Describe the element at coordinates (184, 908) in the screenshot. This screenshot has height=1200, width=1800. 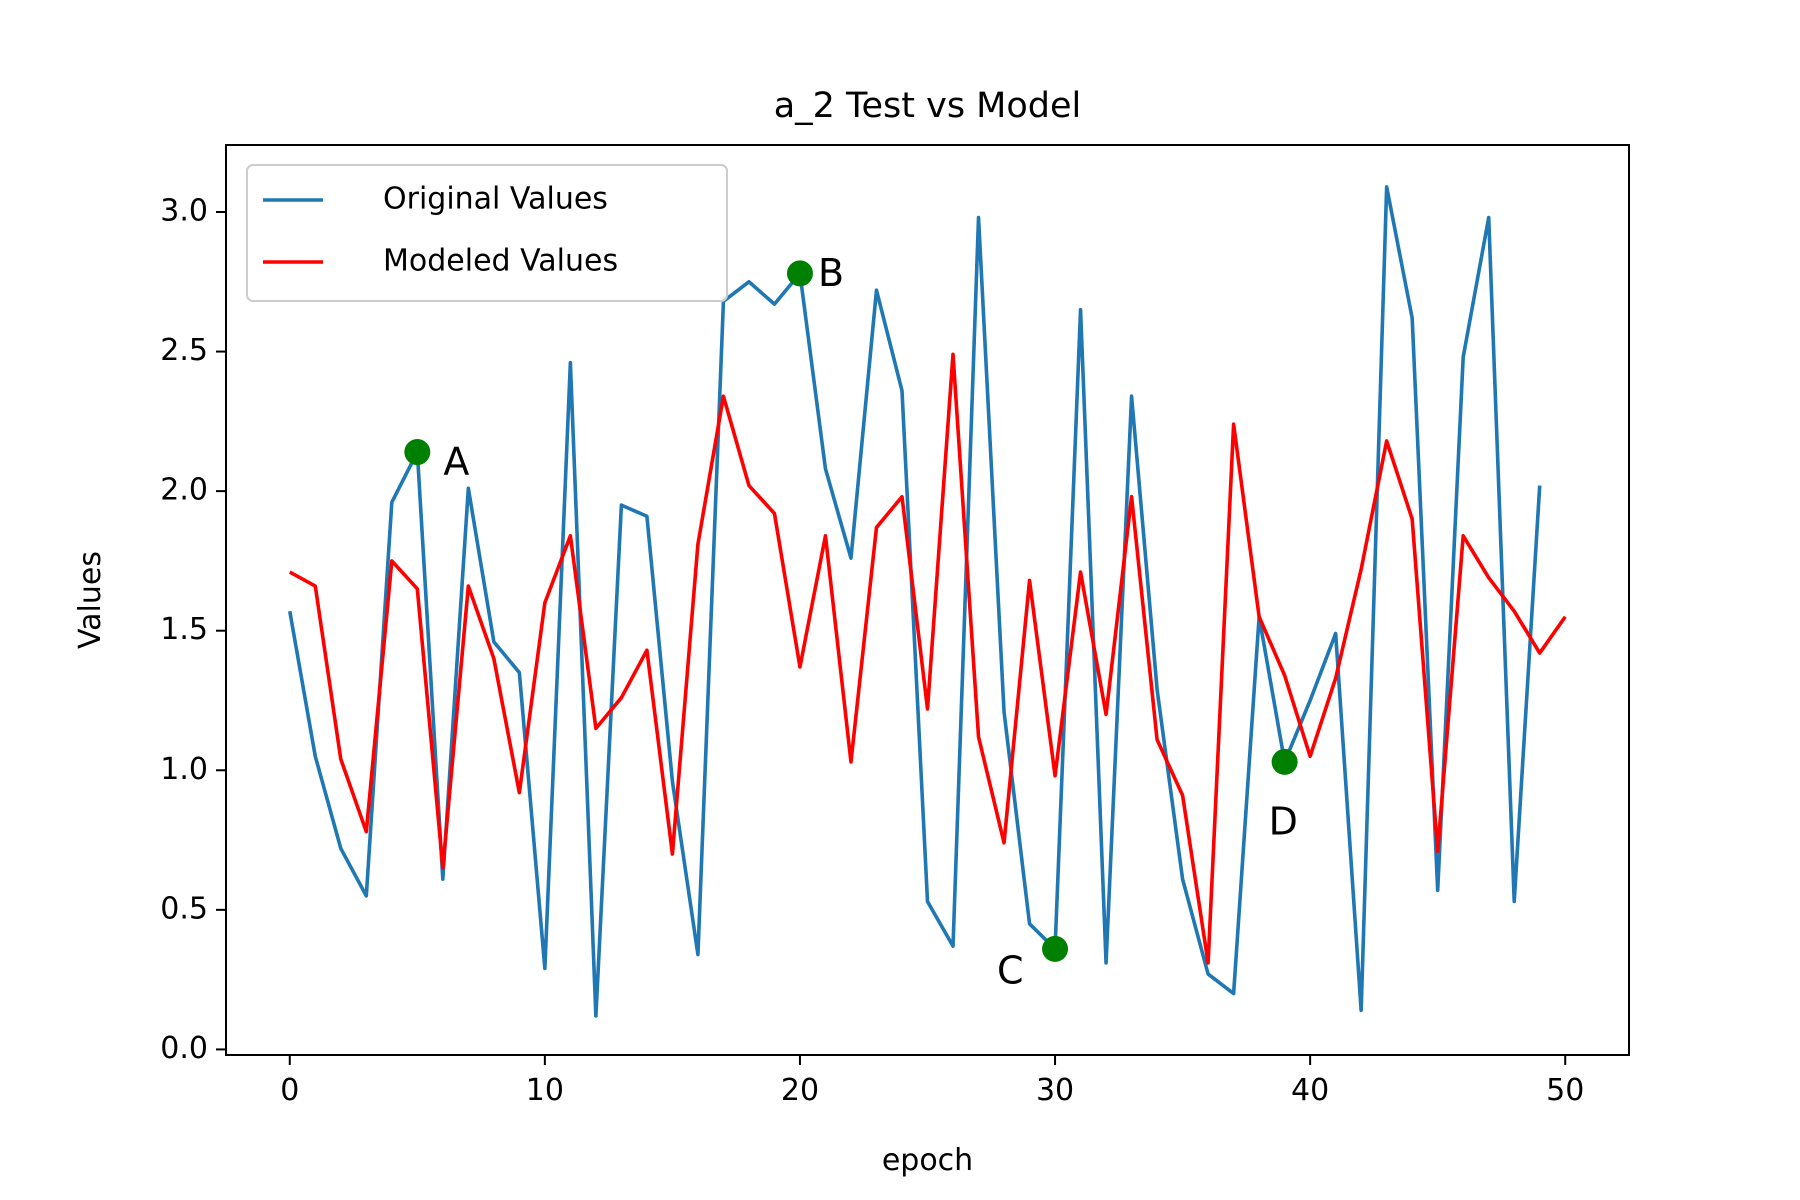
I see `y-tick-label: 0.5` at that location.